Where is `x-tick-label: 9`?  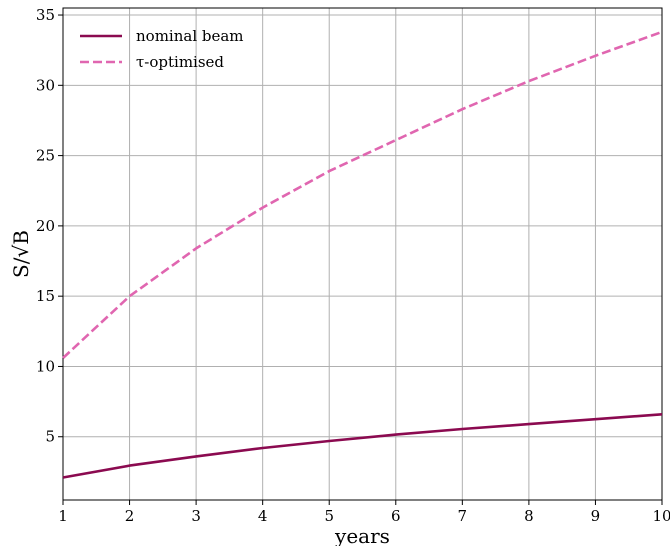 x-tick-label: 9 is located at coordinates (596, 516).